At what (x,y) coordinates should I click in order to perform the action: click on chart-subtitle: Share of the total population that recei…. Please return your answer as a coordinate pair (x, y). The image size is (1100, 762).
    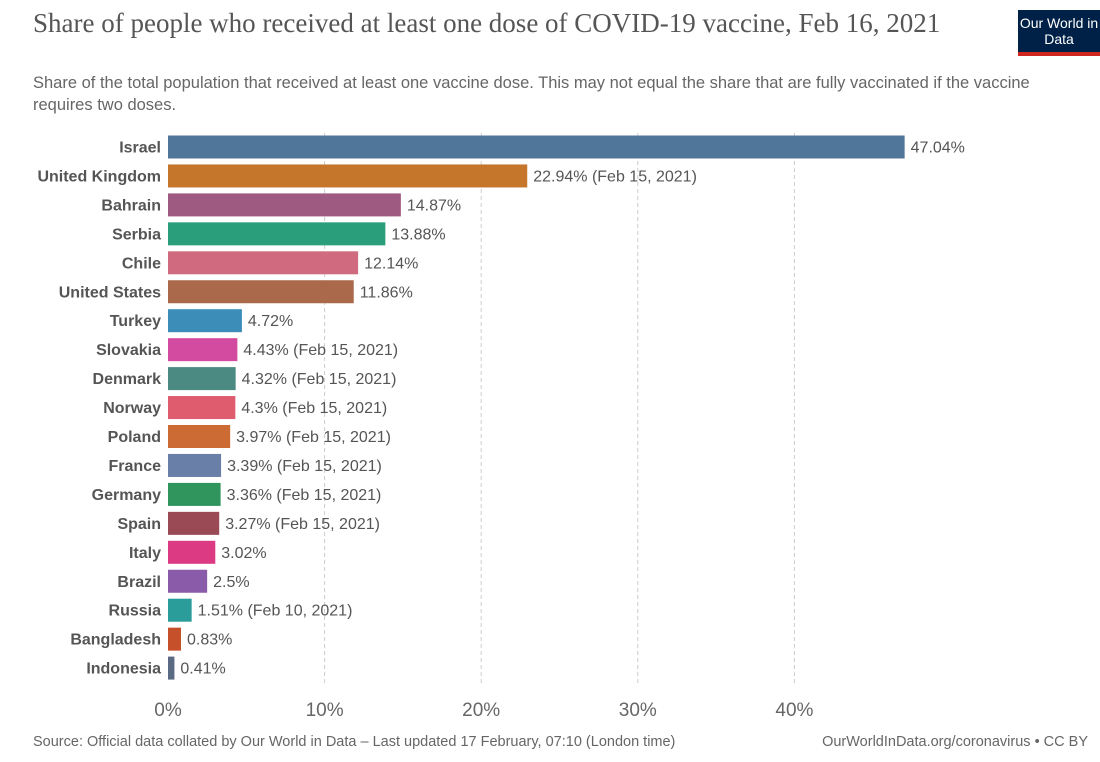
    Looking at the image, I should click on (531, 94).